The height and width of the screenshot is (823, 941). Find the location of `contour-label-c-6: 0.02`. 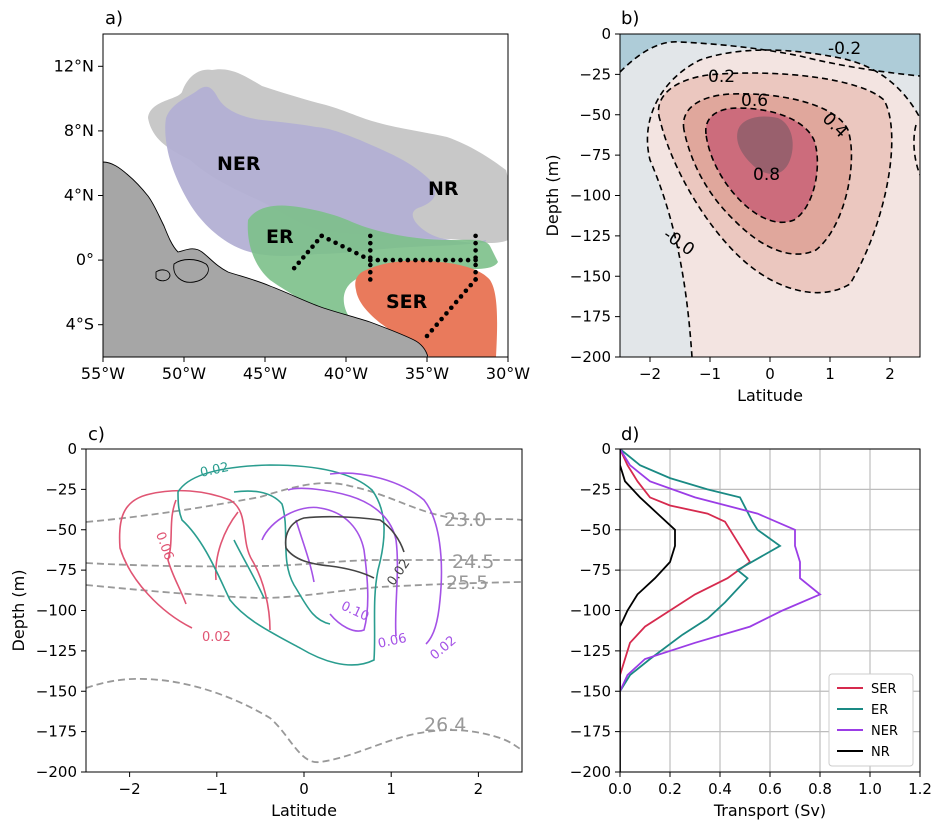

contour-label-c-6: 0.02 is located at coordinates (444, 648).